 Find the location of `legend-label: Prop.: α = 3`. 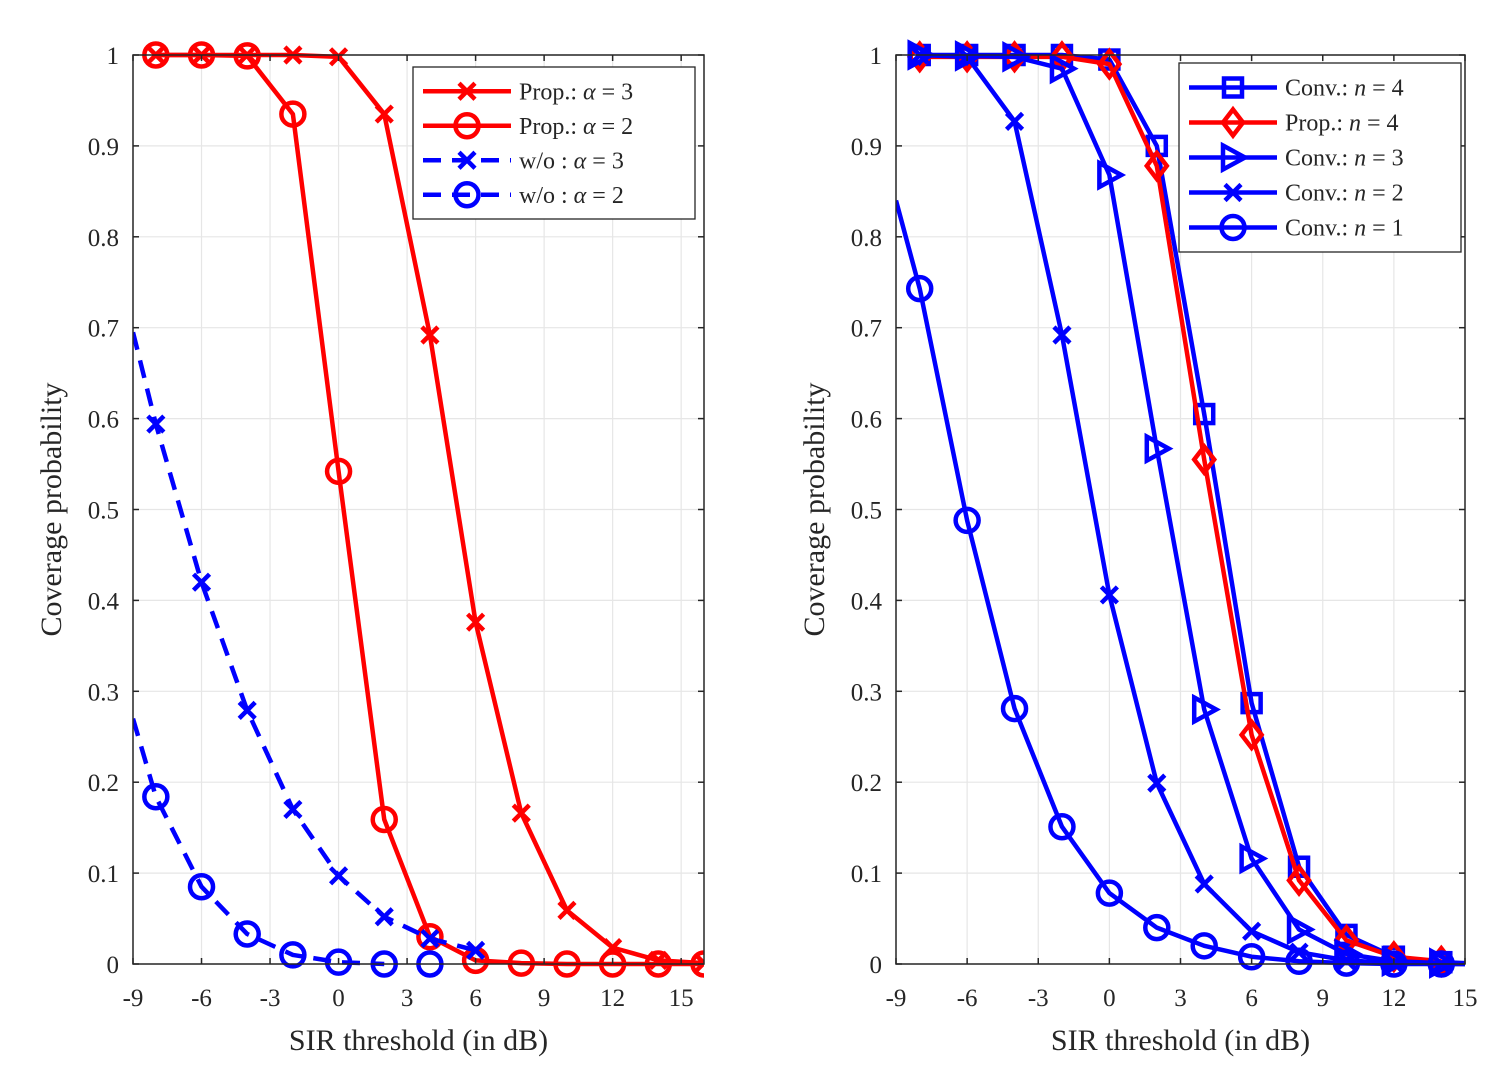

legend-label: Prop.: α = 3 is located at coordinates (576, 92).